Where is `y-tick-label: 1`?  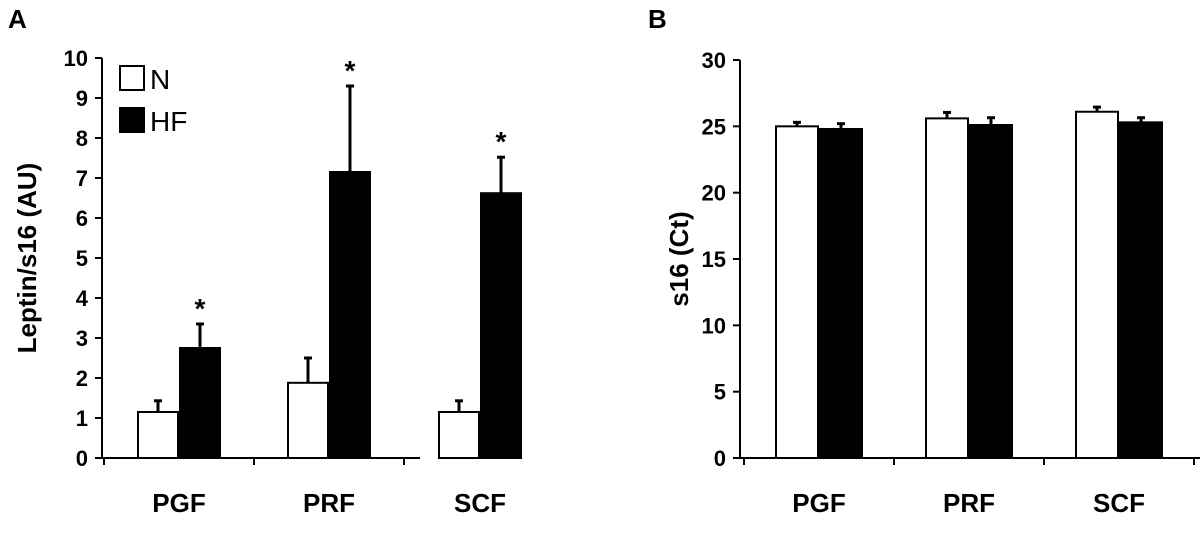 y-tick-label: 1 is located at coordinates (82, 418).